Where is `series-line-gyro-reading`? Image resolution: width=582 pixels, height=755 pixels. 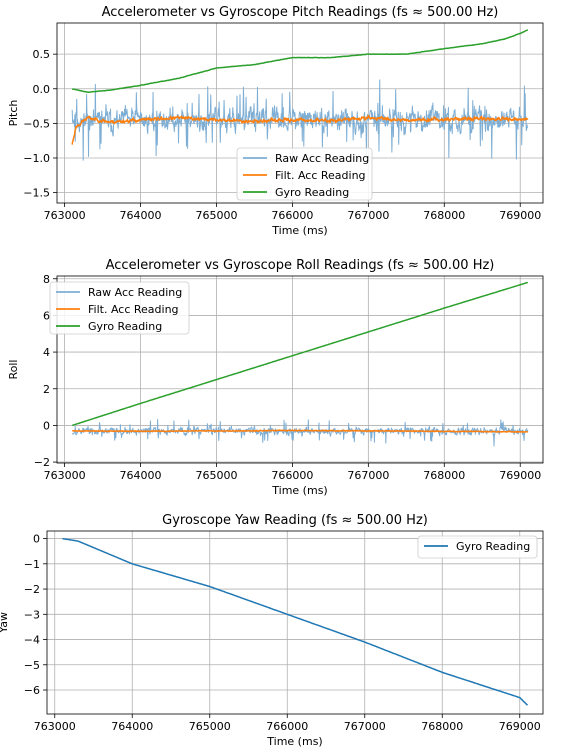 series-line-gyro-reading is located at coordinates (300, 61).